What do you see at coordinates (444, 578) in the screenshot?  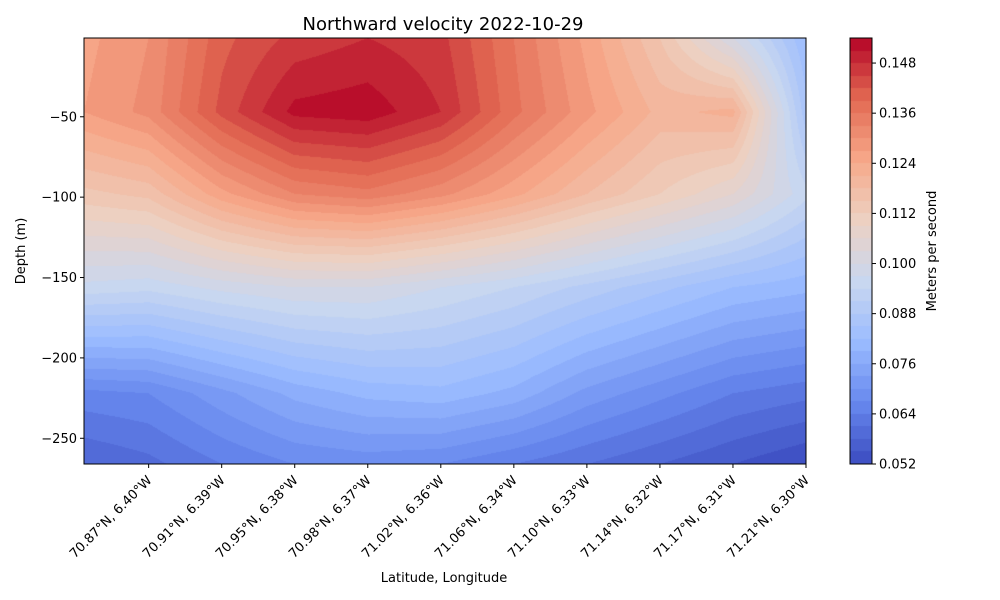 I see `x-axis-label: Latitude, Longitude` at bounding box center [444, 578].